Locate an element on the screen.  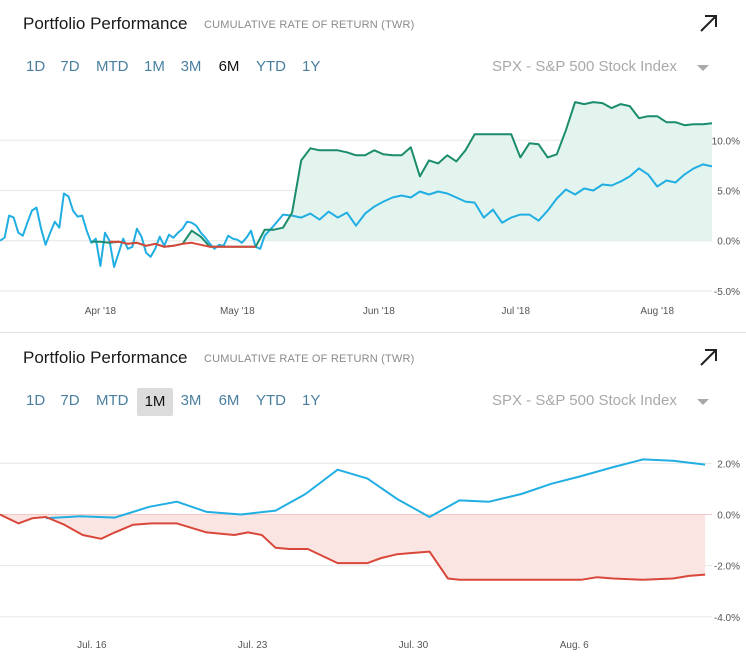
x-tick-label: Apr '18 is located at coordinates (101, 311).